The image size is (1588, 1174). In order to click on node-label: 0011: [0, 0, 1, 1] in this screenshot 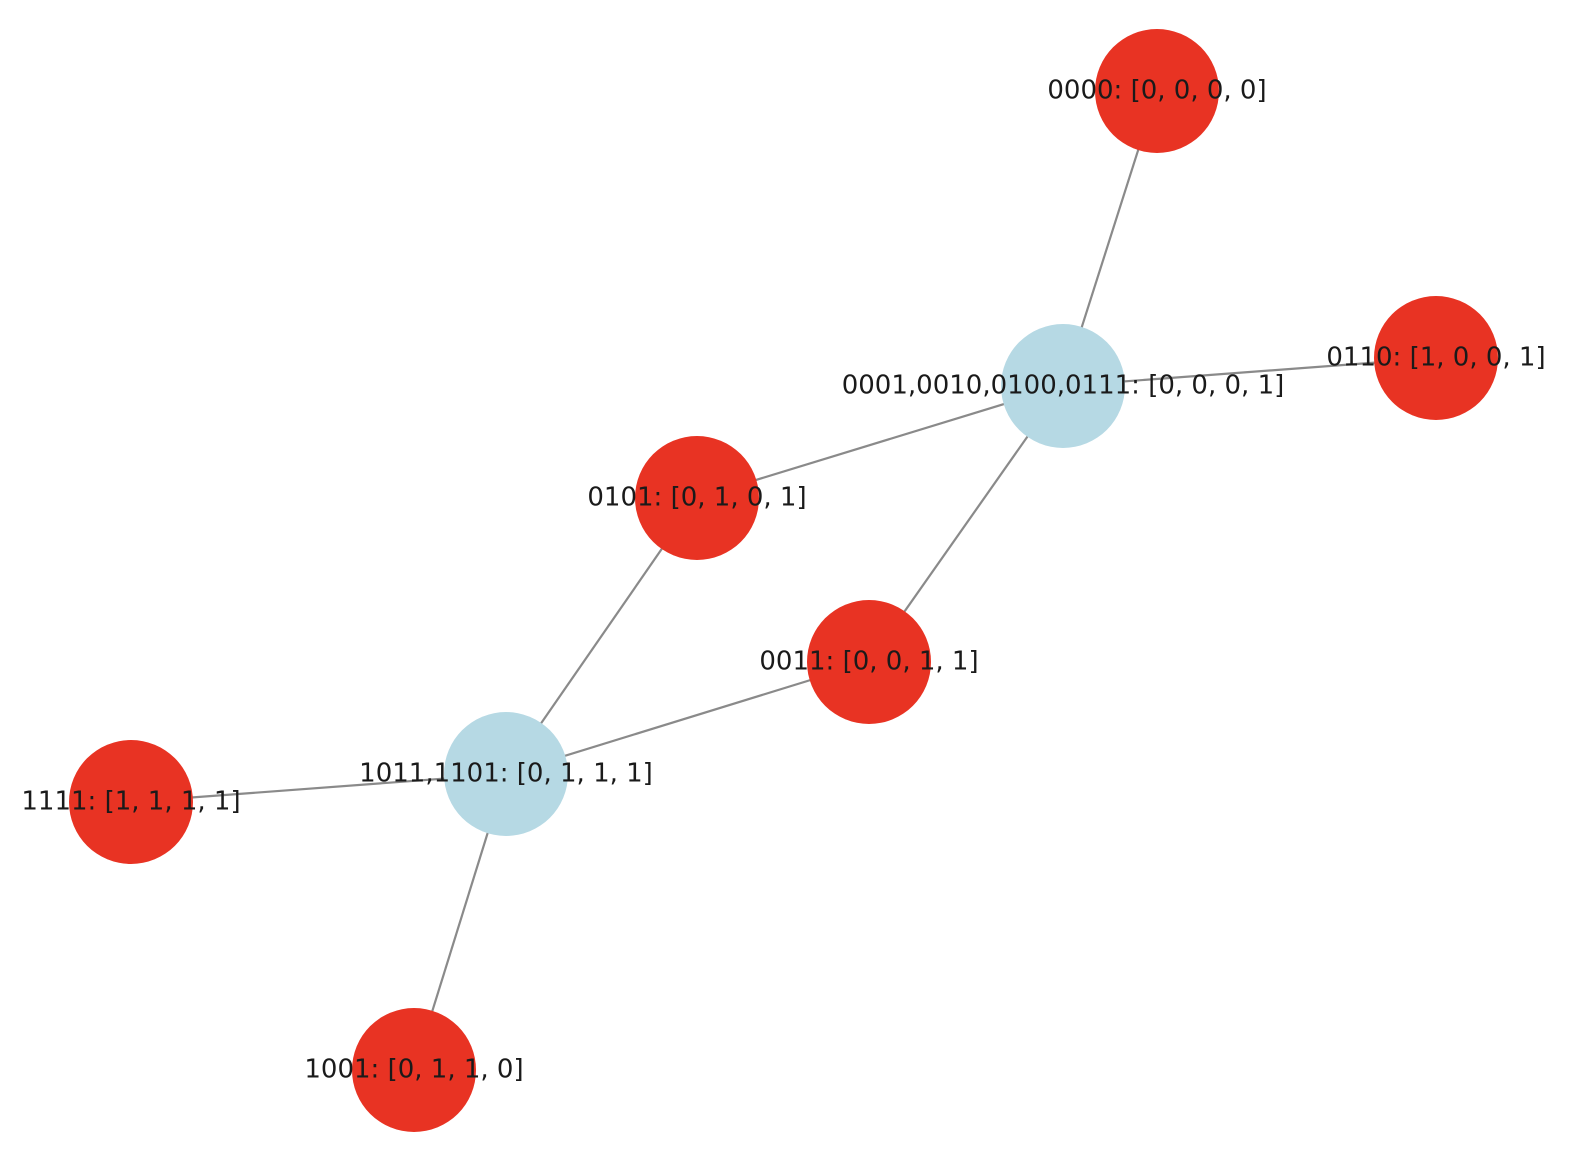, I will do `click(868, 662)`.